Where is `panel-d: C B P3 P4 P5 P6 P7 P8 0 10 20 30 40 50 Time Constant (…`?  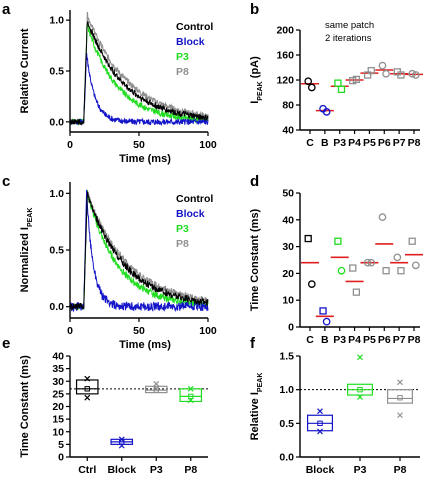
panel-d: C B P3 P4 P5 P6 P7 P8 0 10 20 30 40 50 Time Constant (… is located at coordinates (336, 267).